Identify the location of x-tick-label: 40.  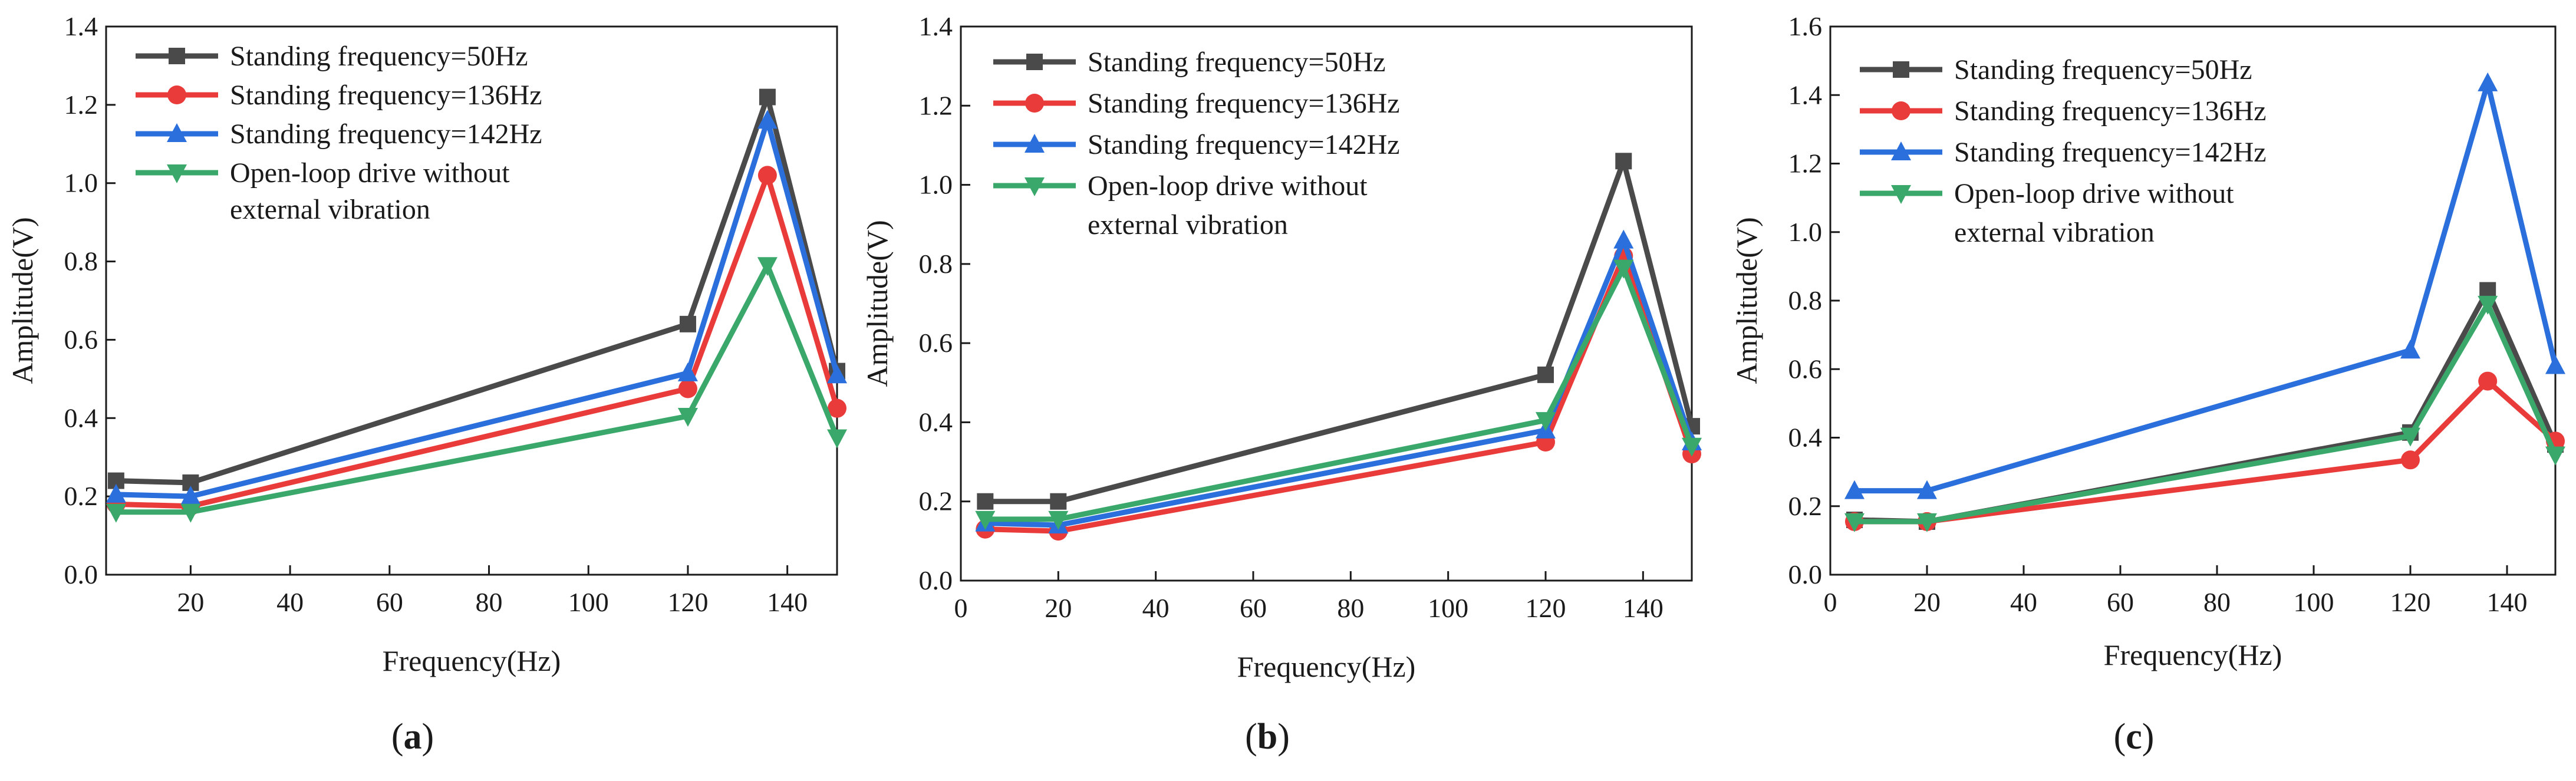
(290, 602).